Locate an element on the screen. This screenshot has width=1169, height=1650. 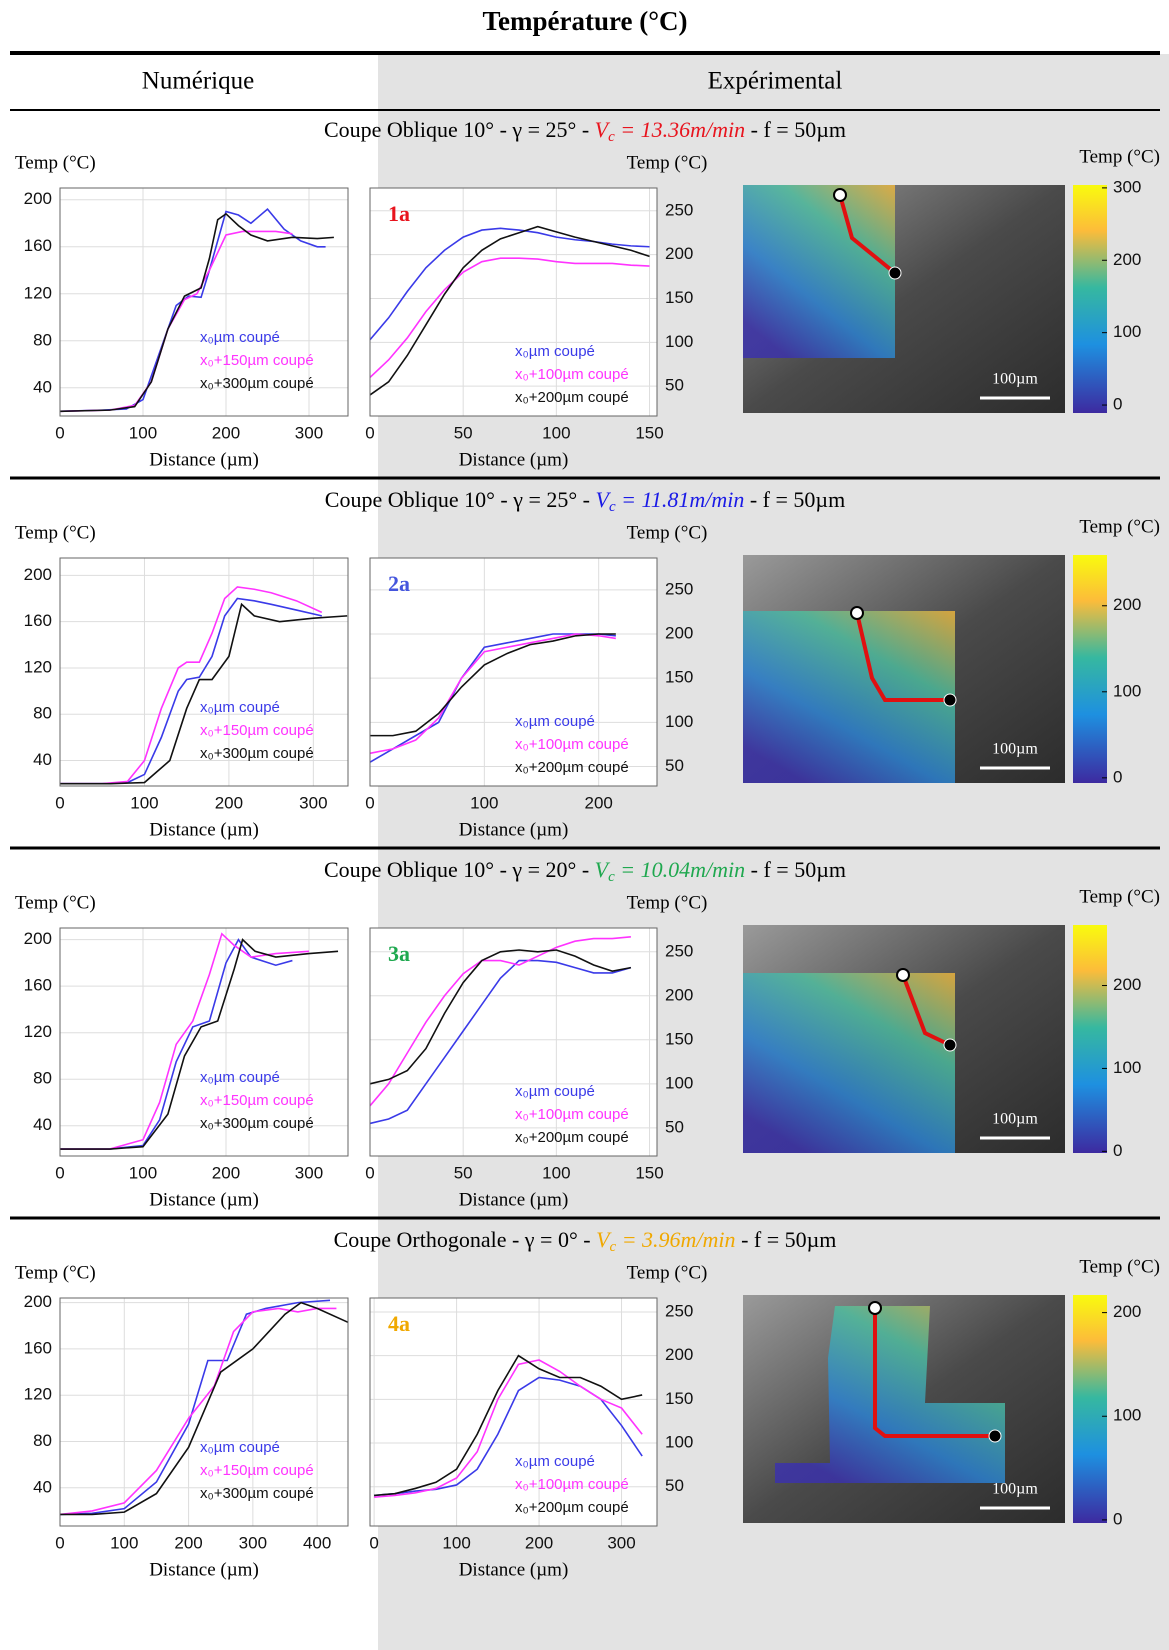
y-tick-label: 200 is located at coordinates (38, 574).